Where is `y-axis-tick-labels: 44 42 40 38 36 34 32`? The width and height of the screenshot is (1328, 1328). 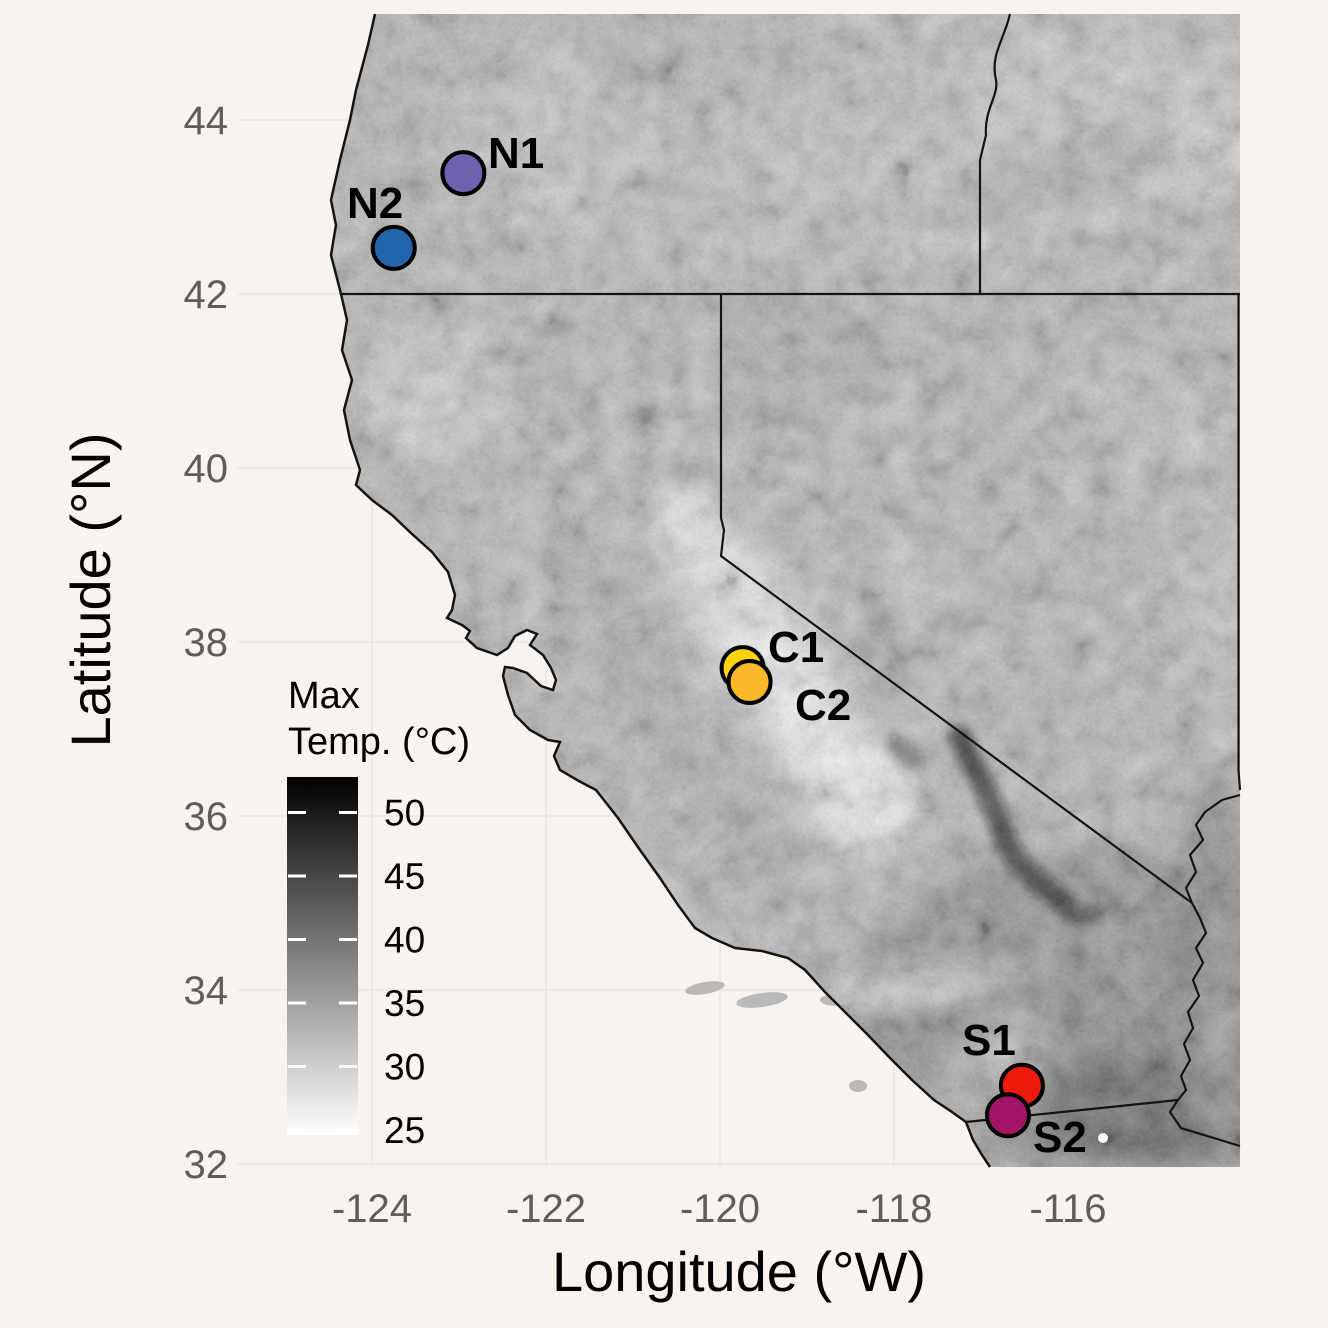
y-axis-tick-labels: 44 42 40 38 36 34 32 is located at coordinates (206, 643).